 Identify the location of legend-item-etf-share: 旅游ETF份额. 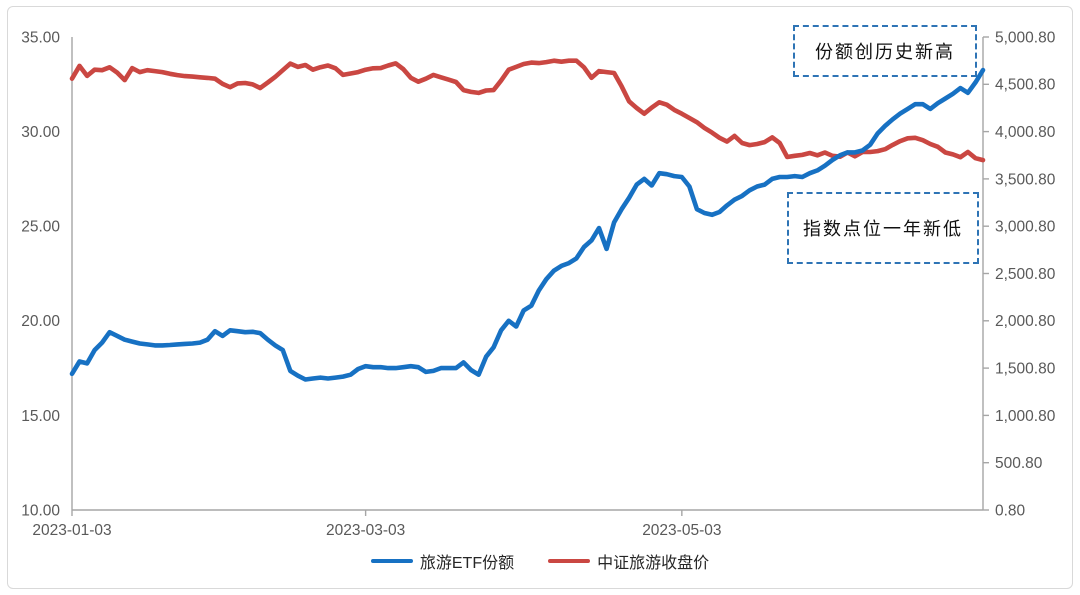
(442, 561).